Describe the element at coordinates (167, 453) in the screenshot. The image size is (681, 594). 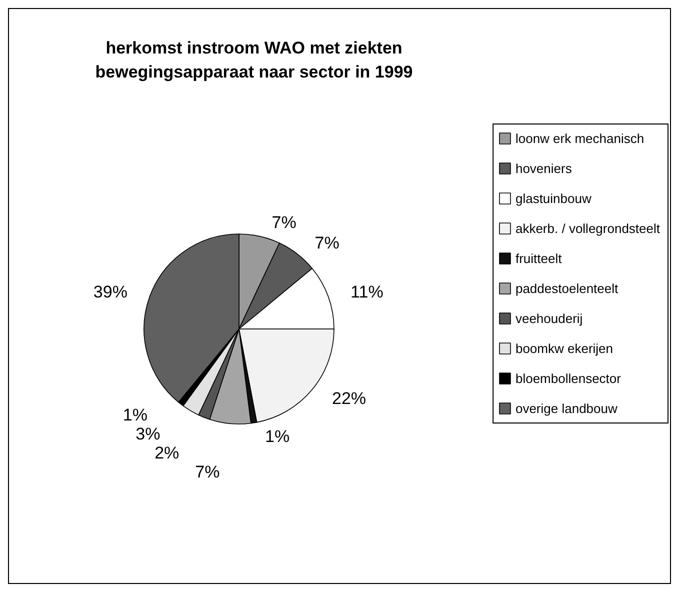
I see `data-label: 2%` at that location.